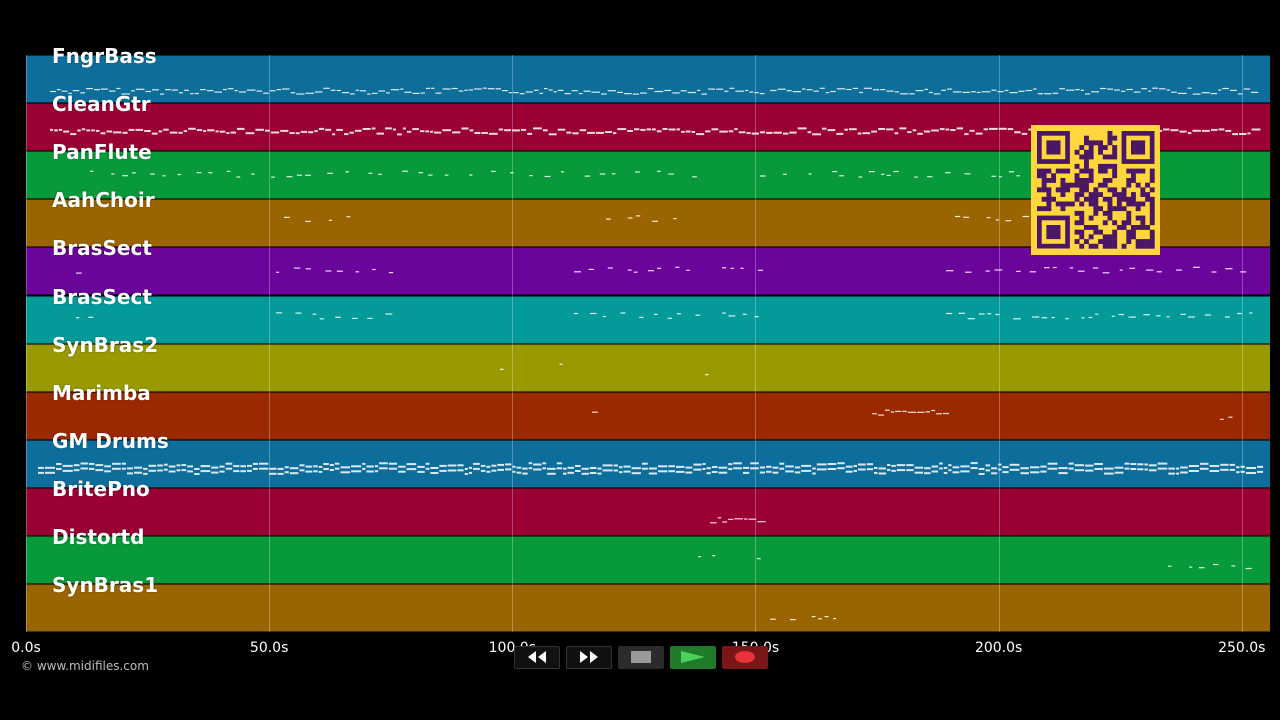 Image resolution: width=1280 pixels, height=720 pixels. What do you see at coordinates (693, 657) in the screenshot?
I see `play-button` at bounding box center [693, 657].